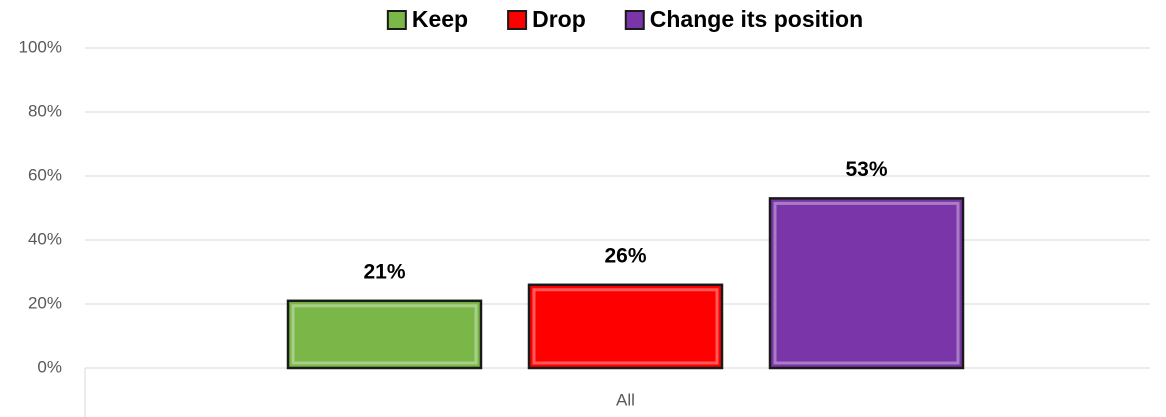 This screenshot has height=417, width=1166. What do you see at coordinates (45, 302) in the screenshot?
I see `y-tick-label: 20%` at bounding box center [45, 302].